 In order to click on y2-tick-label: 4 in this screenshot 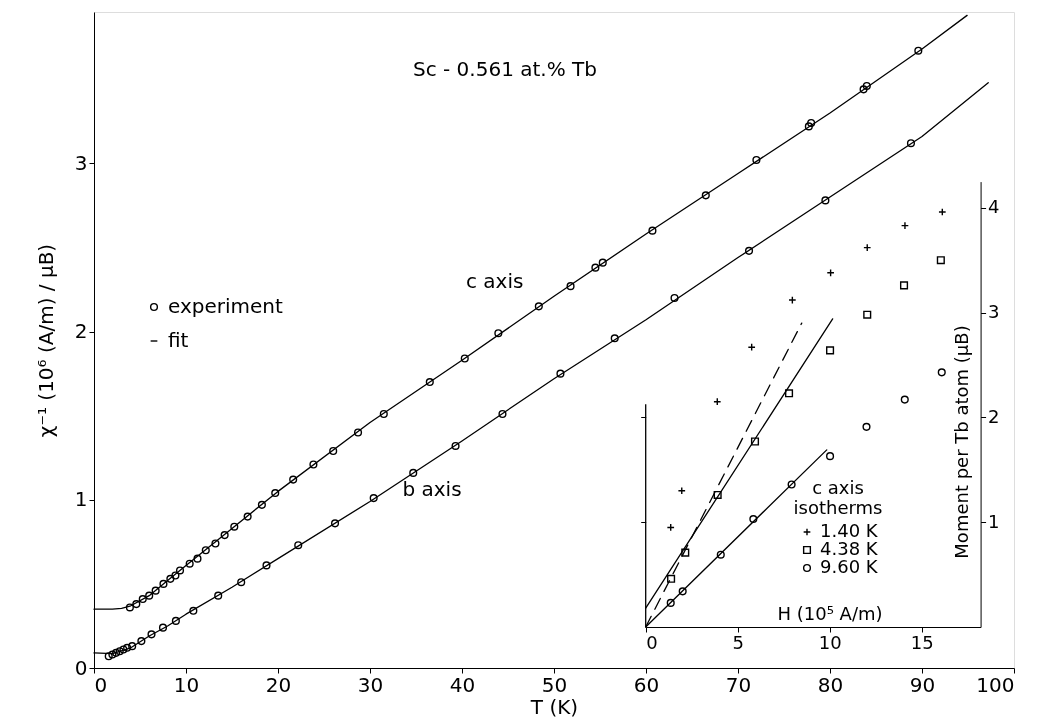, I will do `click(994, 207)`.